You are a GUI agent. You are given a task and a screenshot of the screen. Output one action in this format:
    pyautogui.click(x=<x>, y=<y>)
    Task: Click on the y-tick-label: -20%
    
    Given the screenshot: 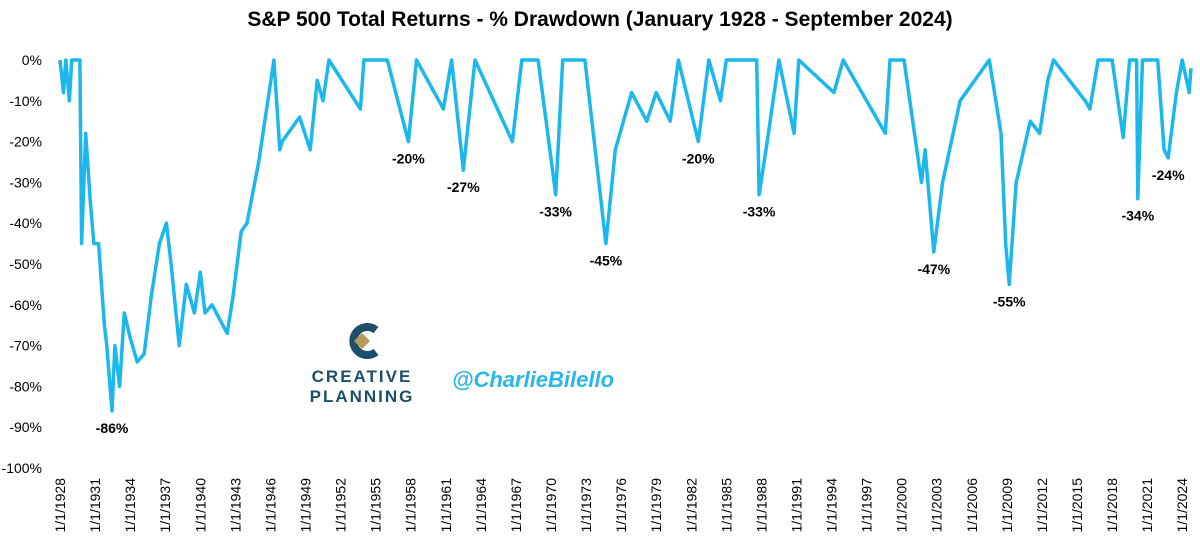 What is the action you would take?
    pyautogui.click(x=25, y=142)
    